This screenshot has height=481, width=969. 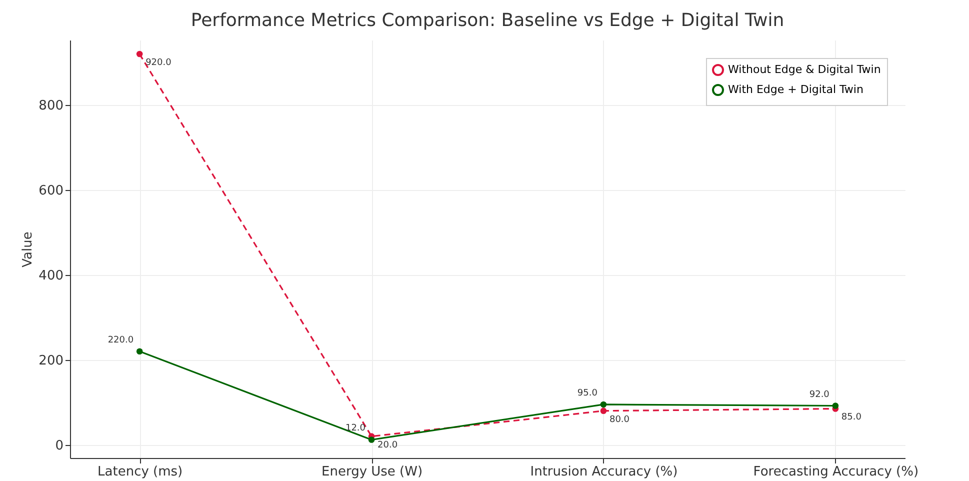 I want to click on data-label: 92.0, so click(x=819, y=395).